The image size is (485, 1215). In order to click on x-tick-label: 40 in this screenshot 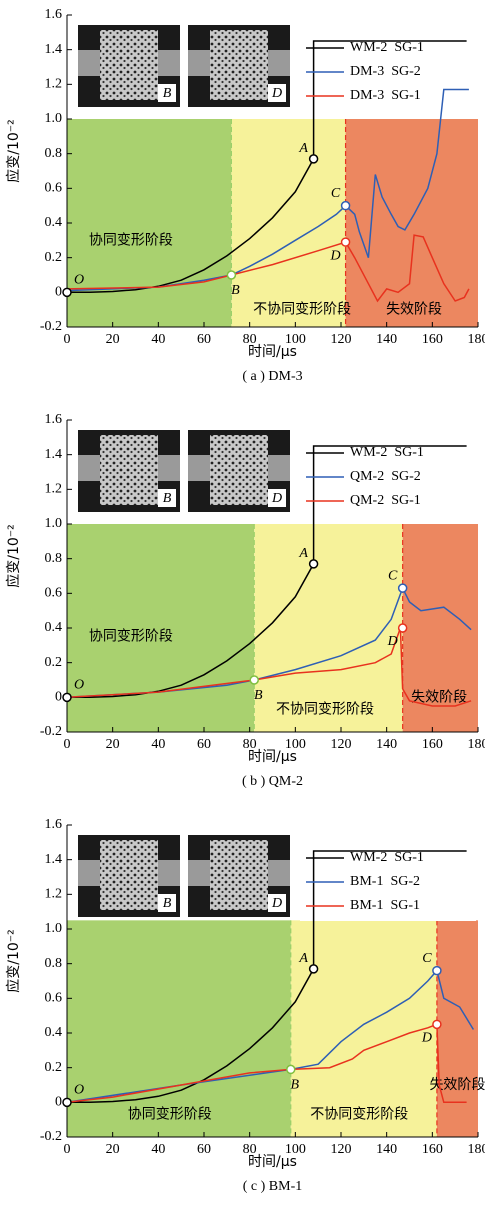, I will do `click(158, 1149)`.